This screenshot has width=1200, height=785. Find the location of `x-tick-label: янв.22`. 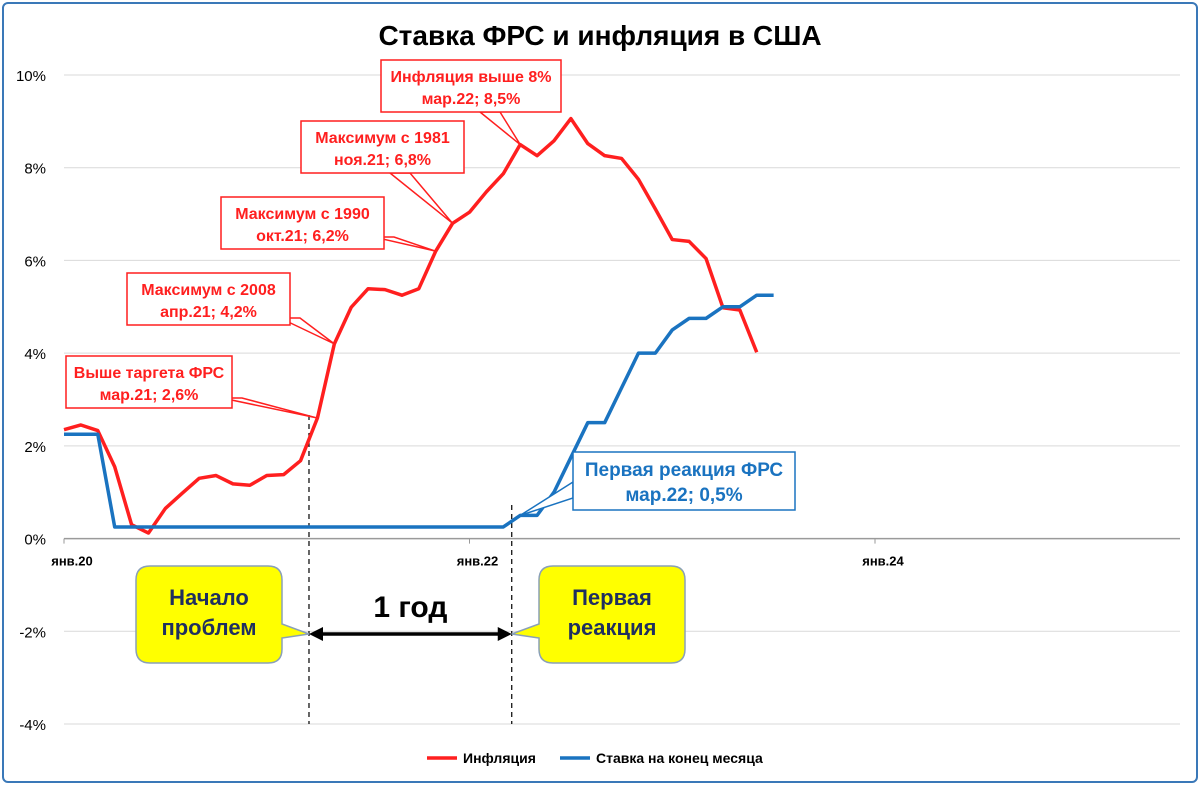

x-tick-label: янв.22 is located at coordinates (478, 561).